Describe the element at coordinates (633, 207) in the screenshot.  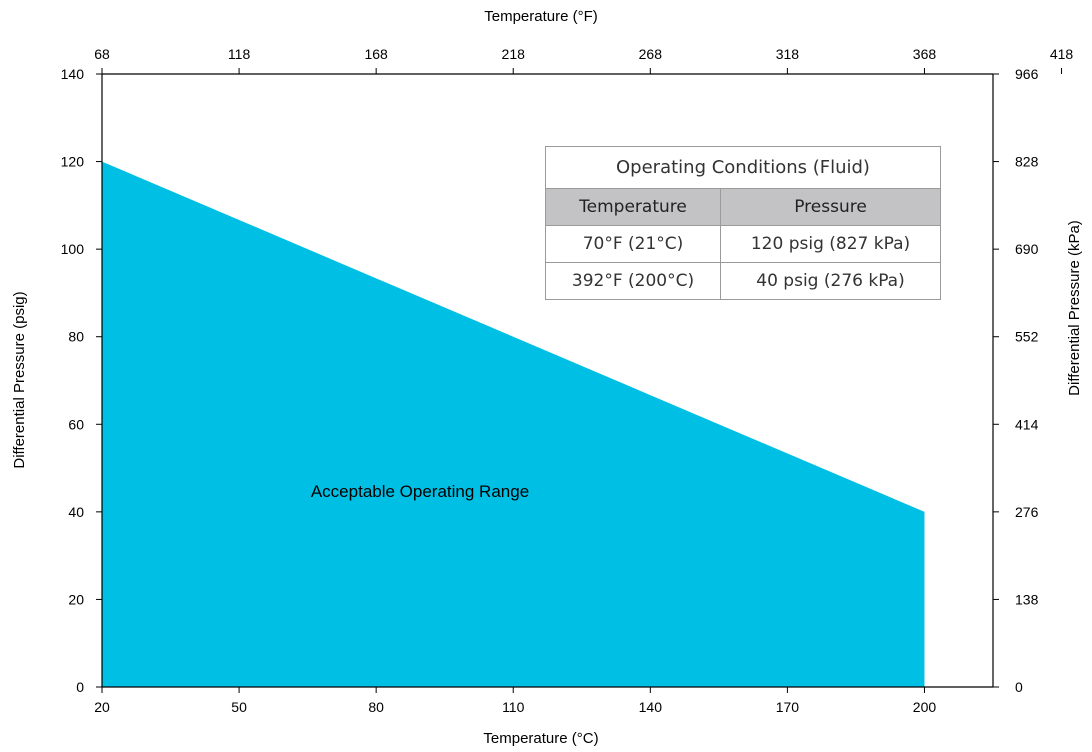
I see `header-temperature: Temperature` at that location.